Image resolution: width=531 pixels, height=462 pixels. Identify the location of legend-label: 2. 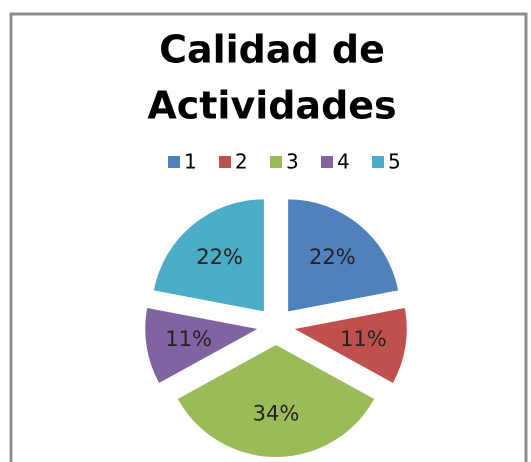
(241, 162).